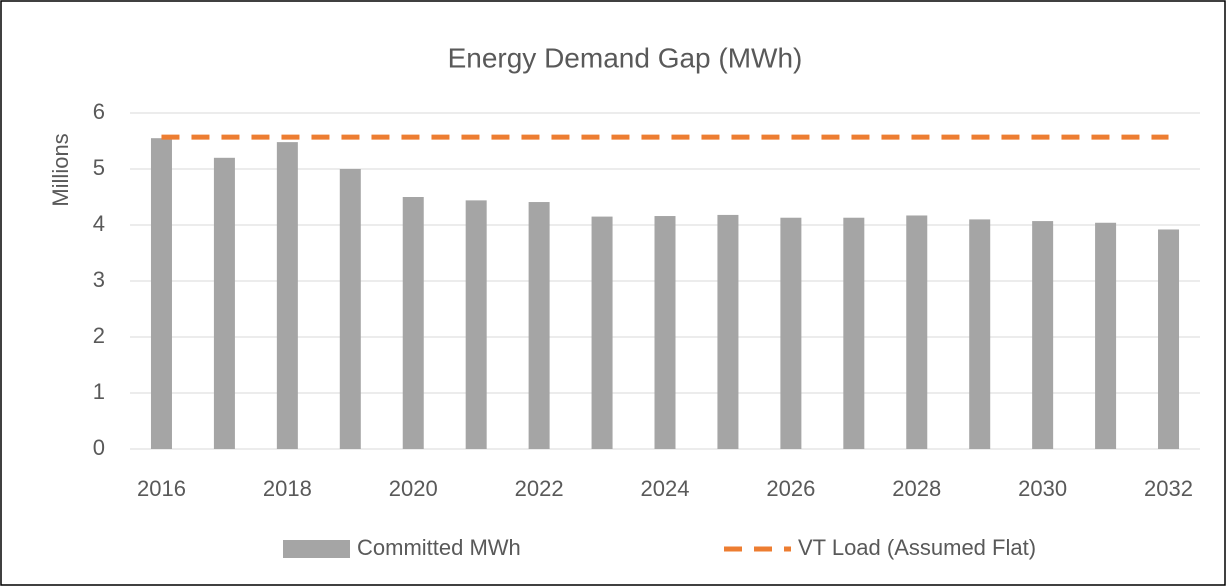 This screenshot has height=586, width=1226. I want to click on legend-label: Committed MWh, so click(439, 547).